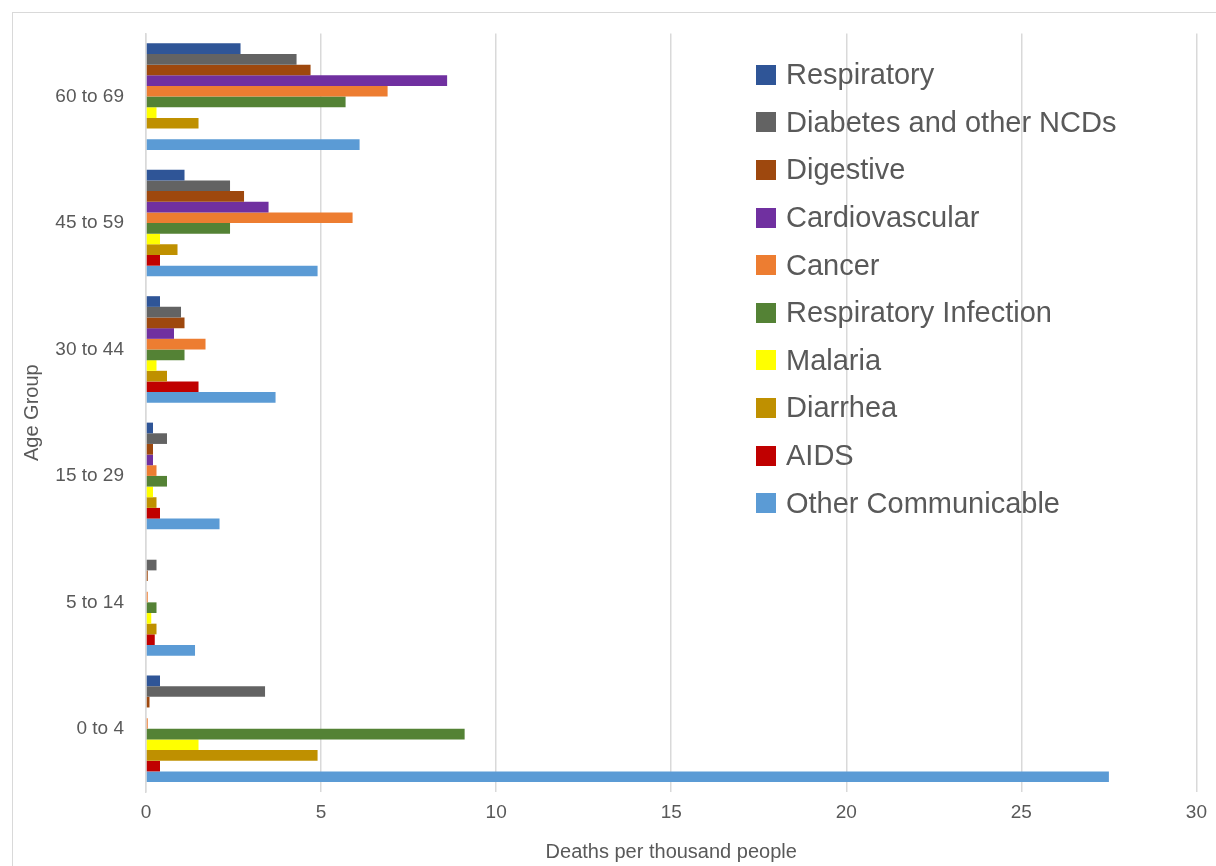 This screenshot has width=1216, height=866. What do you see at coordinates (919, 313) in the screenshot?
I see `legend-label: Respiratory Infection` at bounding box center [919, 313].